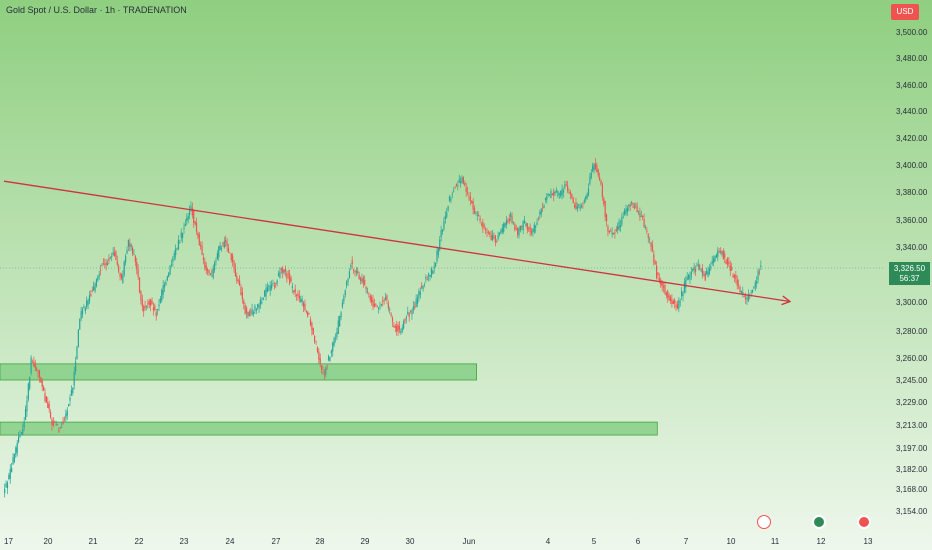 The width and height of the screenshot is (932, 550). Describe the element at coordinates (764, 522) in the screenshot. I see `economic-event-icon` at that location.